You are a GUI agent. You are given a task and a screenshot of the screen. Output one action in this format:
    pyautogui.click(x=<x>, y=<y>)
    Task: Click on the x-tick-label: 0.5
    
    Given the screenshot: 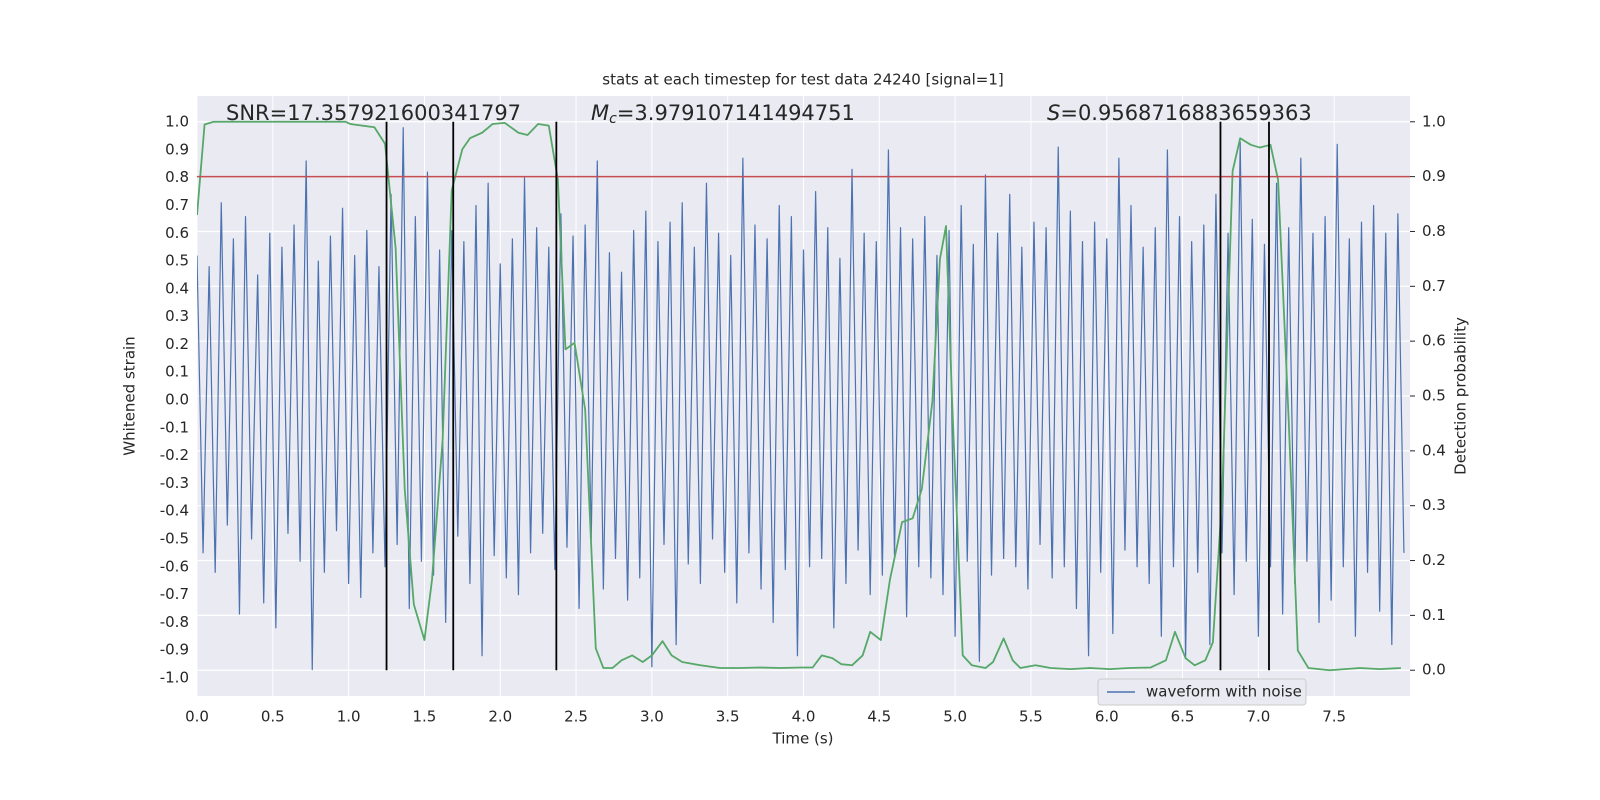 What is the action you would take?
    pyautogui.click(x=273, y=717)
    